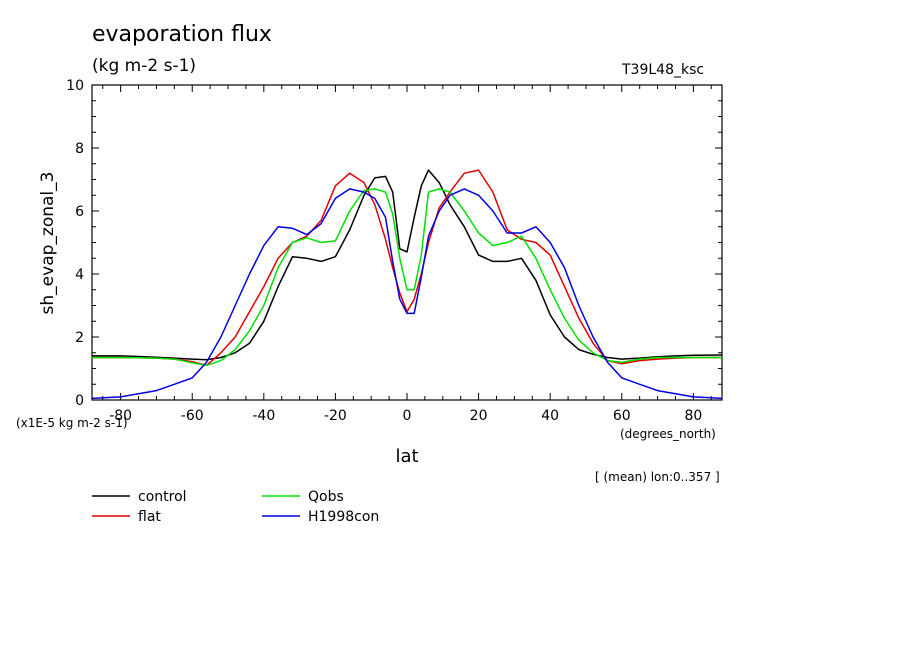  Describe the element at coordinates (668, 434) in the screenshot. I see `x-axis-units: (degrees_north)` at that location.